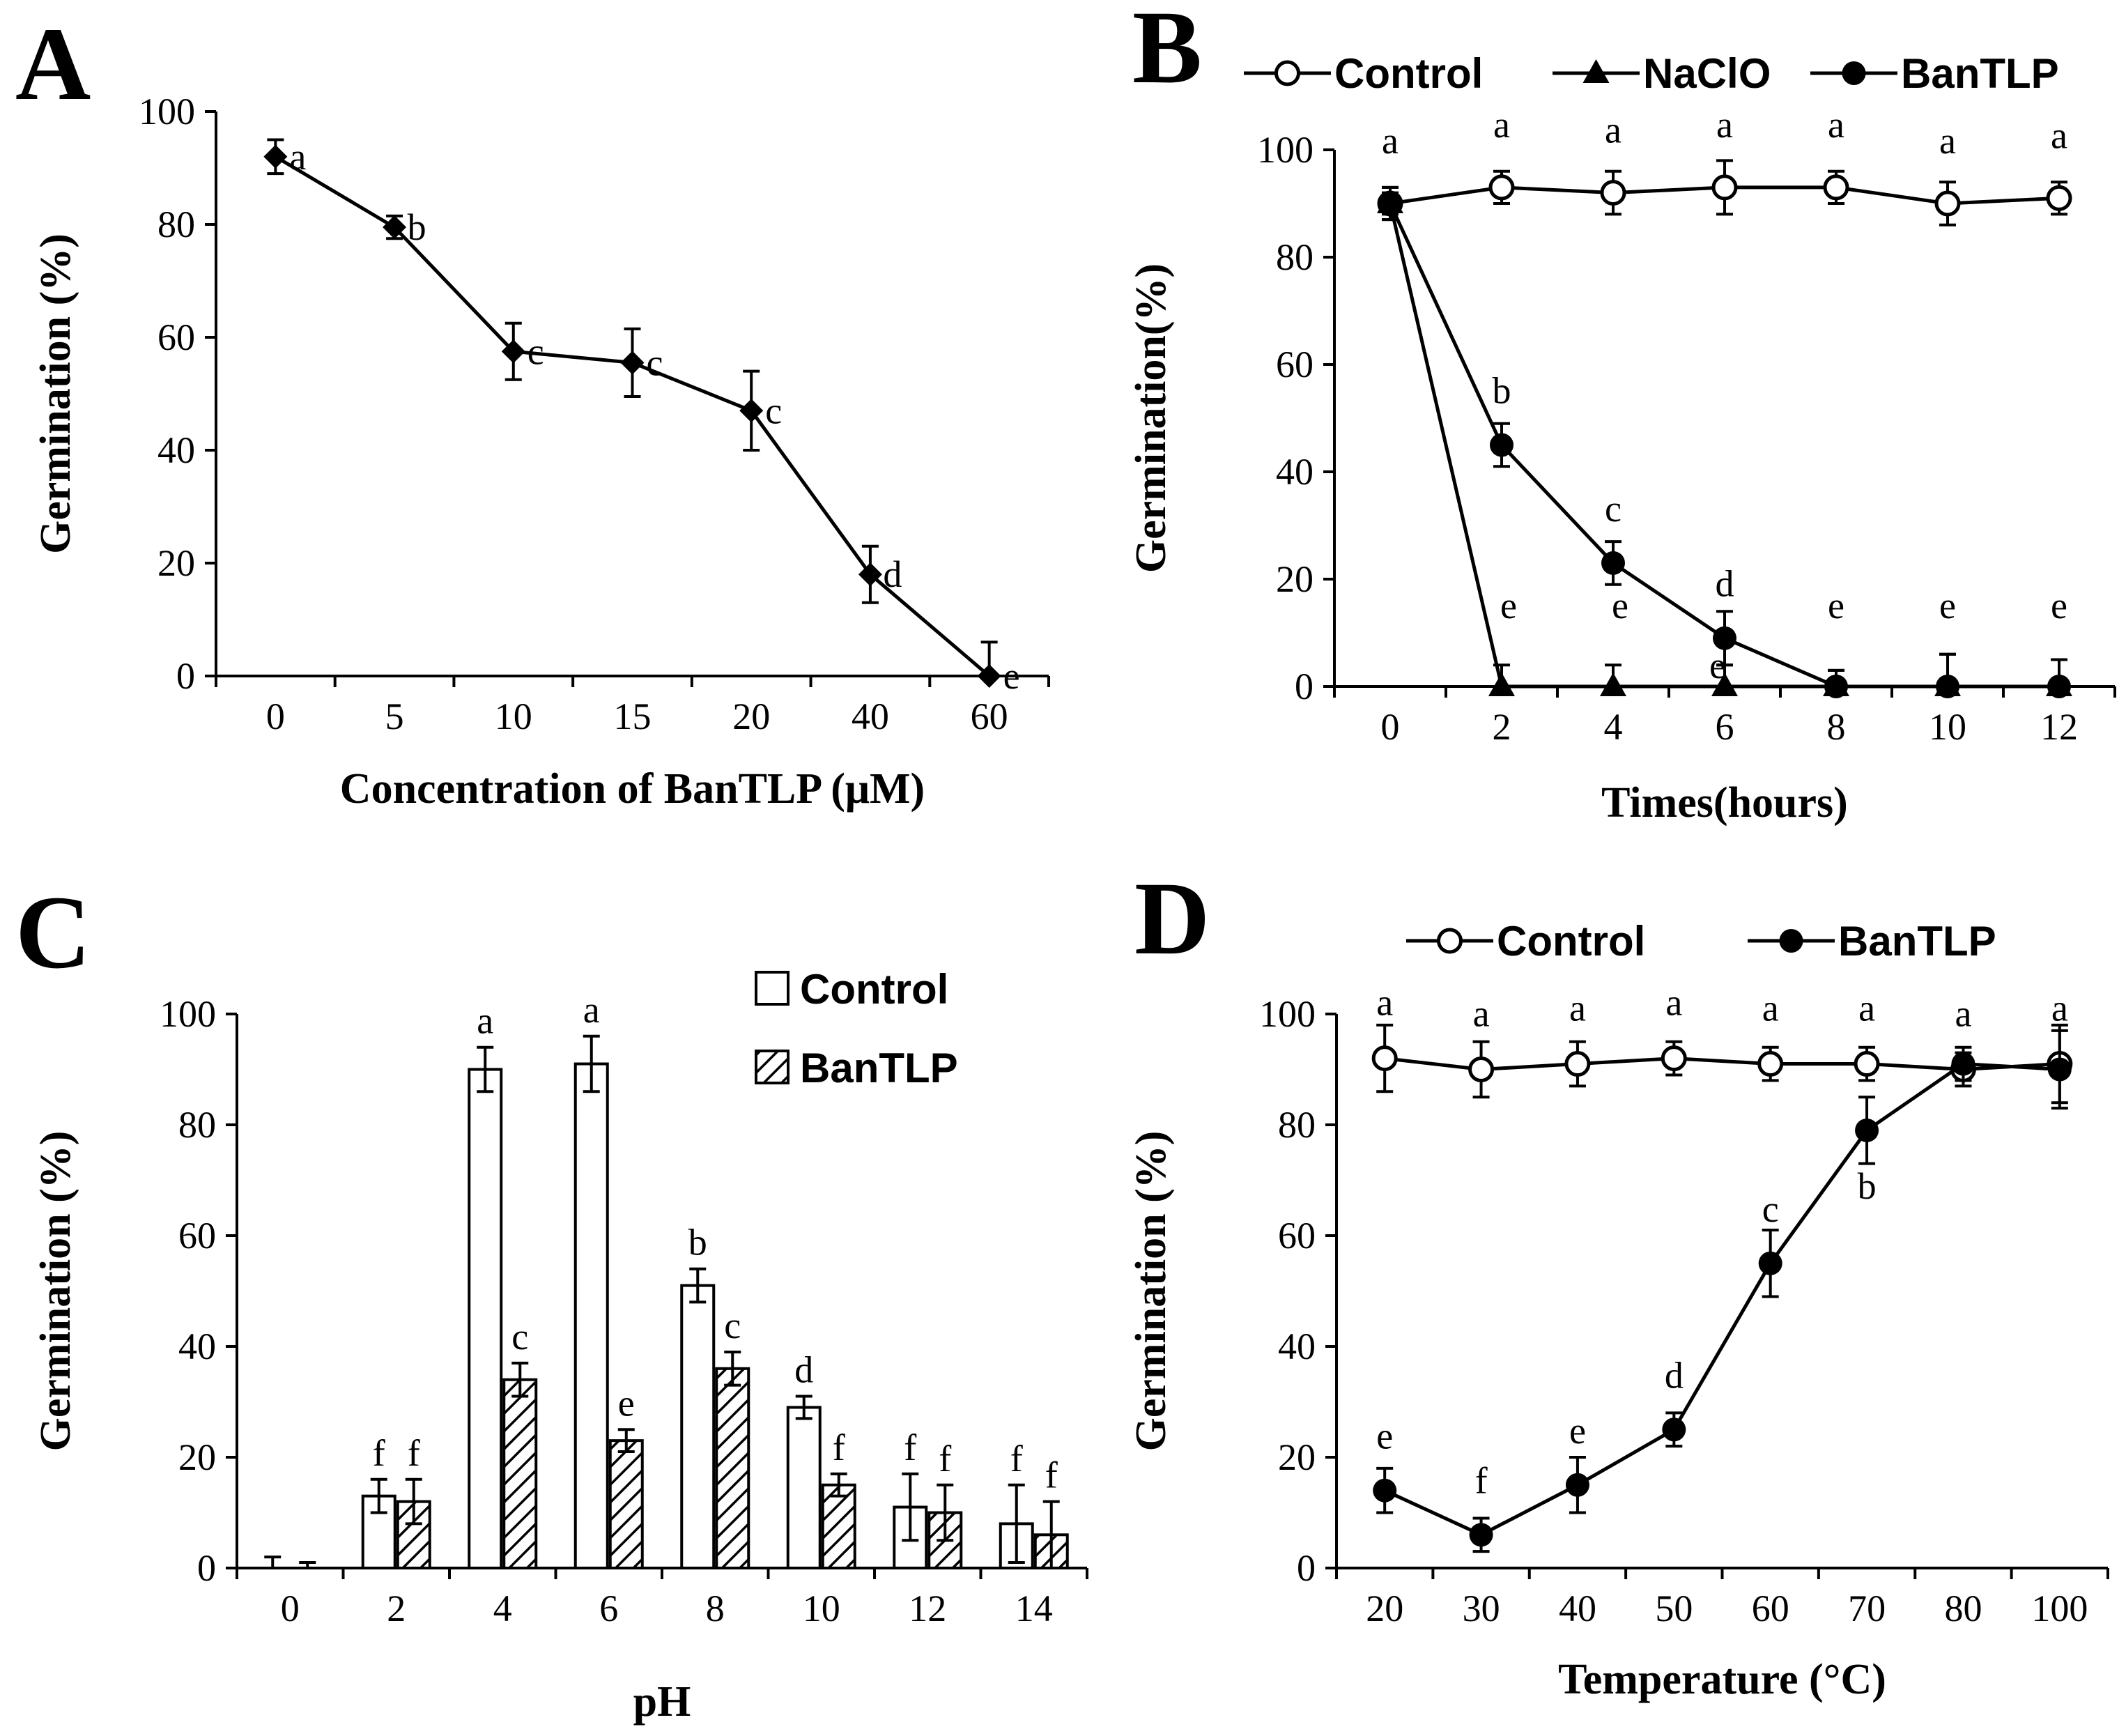 This screenshot has height=1736, width=2126. What do you see at coordinates (1384, 1608) in the screenshot?
I see `x-tick-label: 20` at bounding box center [1384, 1608].